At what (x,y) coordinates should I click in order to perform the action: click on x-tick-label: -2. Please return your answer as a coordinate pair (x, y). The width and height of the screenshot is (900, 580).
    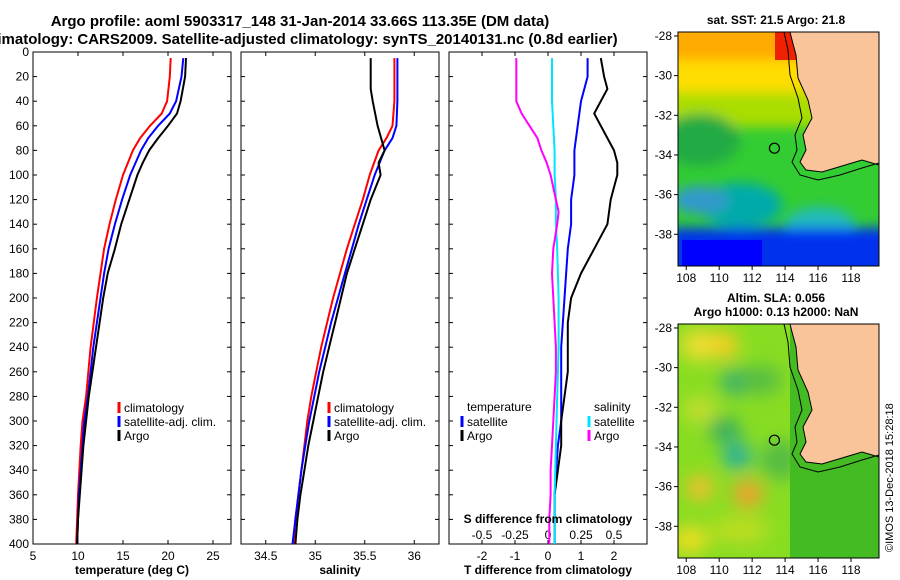
    Looking at the image, I should click on (482, 556).